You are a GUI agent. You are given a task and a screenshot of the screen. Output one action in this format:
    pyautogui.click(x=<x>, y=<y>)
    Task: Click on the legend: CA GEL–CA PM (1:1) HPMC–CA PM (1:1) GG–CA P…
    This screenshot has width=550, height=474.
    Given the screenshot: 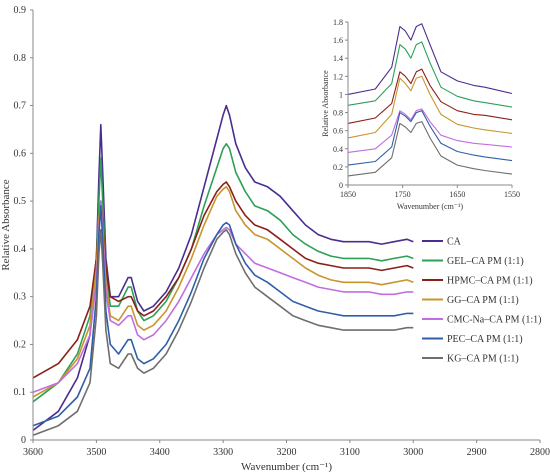 What is the action you would take?
    pyautogui.click(x=481, y=301)
    